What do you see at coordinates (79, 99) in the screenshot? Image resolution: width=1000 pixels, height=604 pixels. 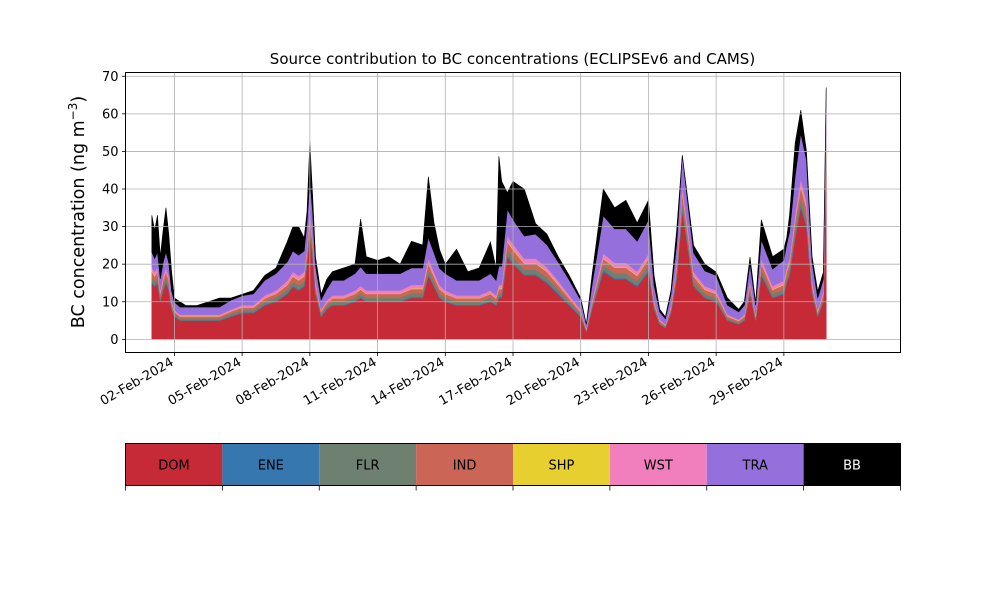 I see `y-axis-label-close: )` at bounding box center [79, 99].